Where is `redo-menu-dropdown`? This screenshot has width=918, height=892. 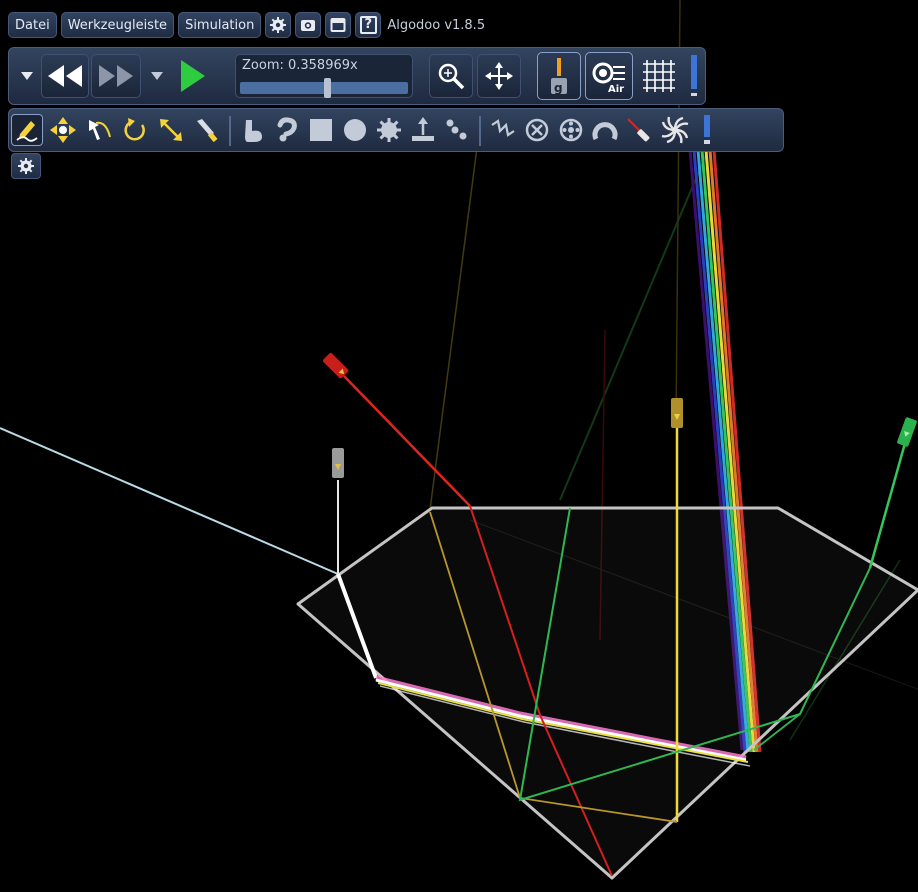
redo-menu-dropdown is located at coordinates (157, 76).